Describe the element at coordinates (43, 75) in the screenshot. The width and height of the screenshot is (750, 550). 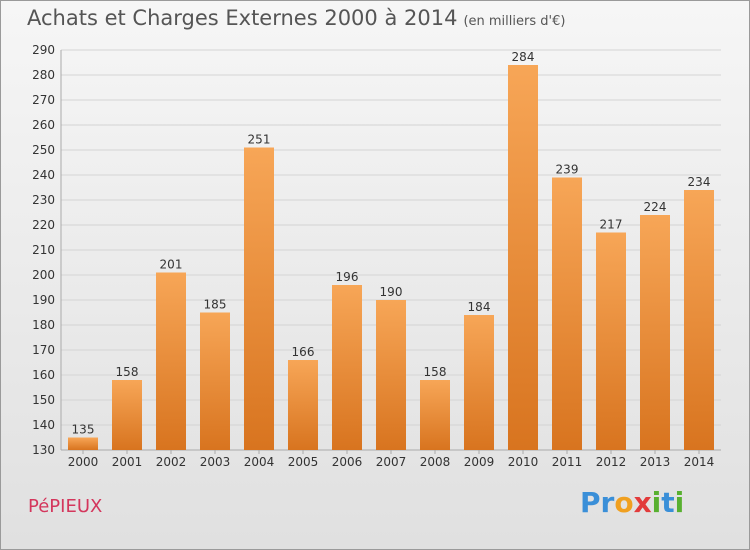
I see `y-tick-label: 280` at that location.